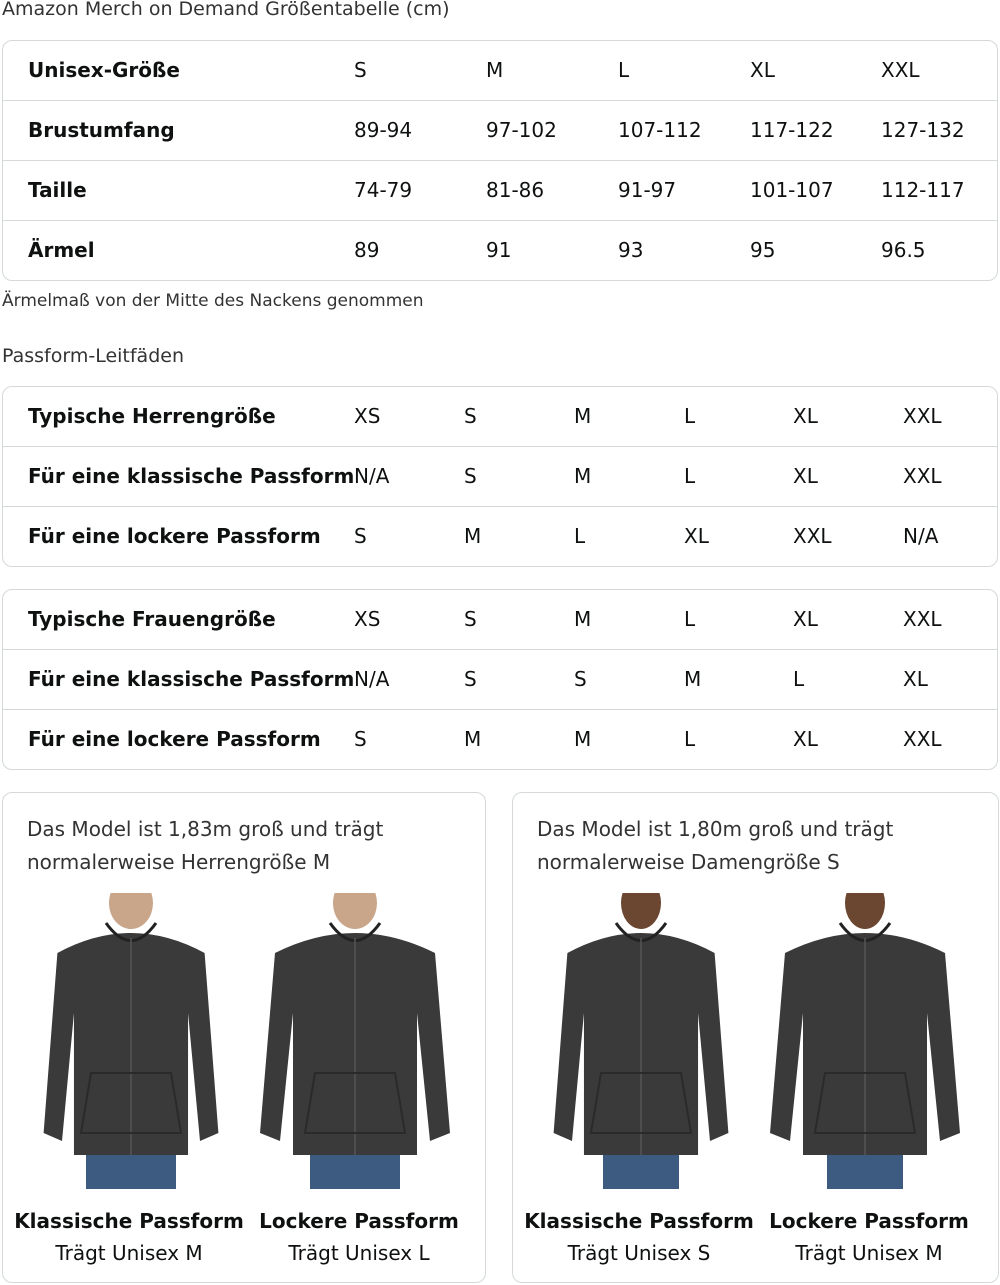  I want to click on table-cell: 89-94, so click(383, 130).